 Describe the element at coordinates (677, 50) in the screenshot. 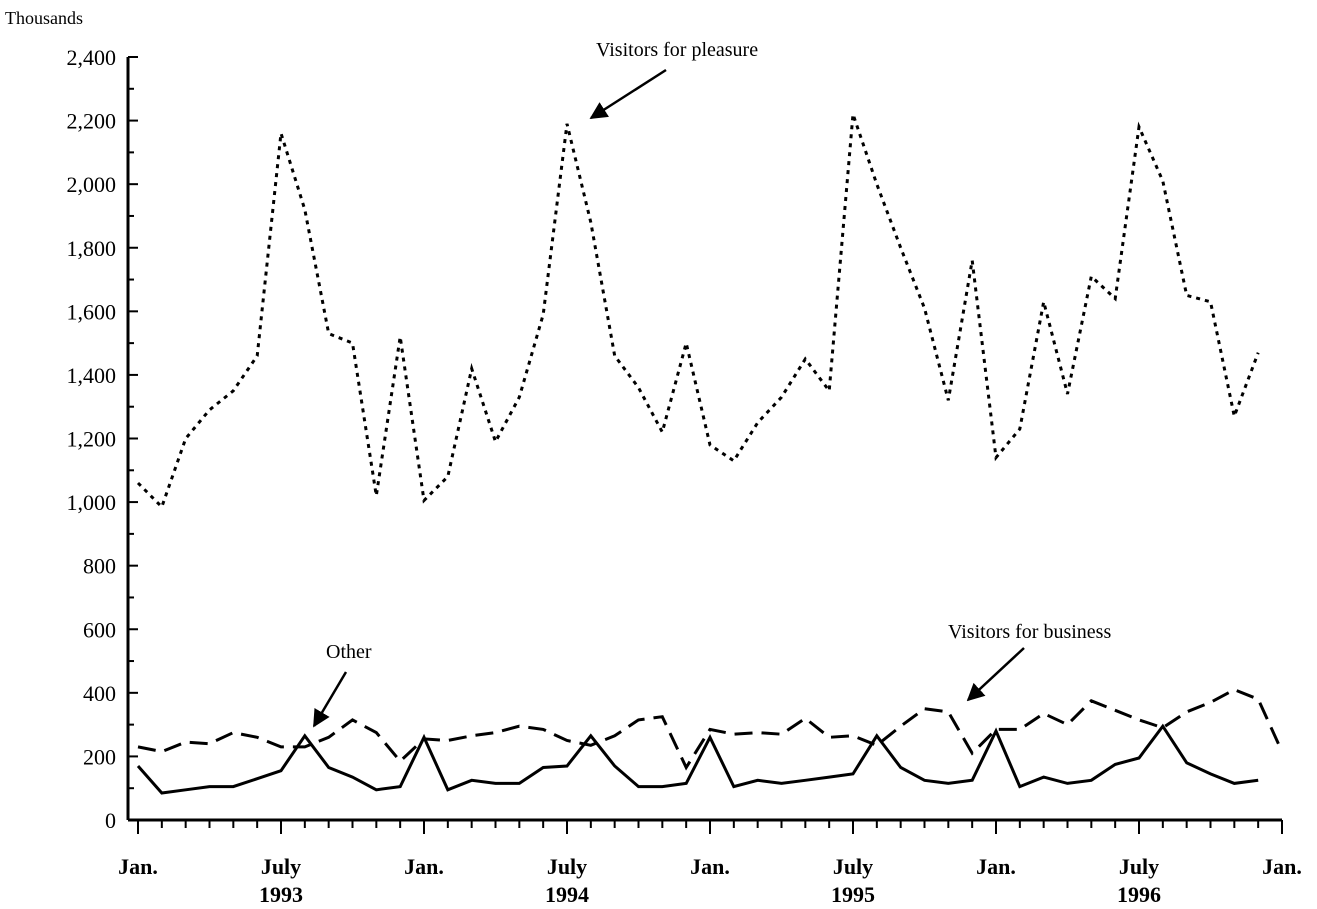

I see `annotation-visitors-for-pleasure: Visitors for pleasure` at that location.